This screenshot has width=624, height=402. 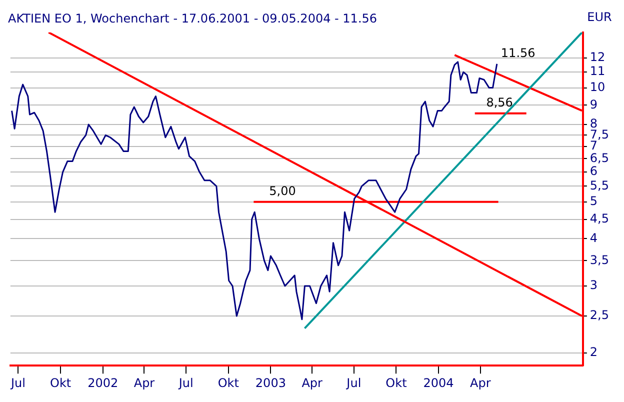 I want to click on y-tick-label: 12, so click(x=598, y=57).